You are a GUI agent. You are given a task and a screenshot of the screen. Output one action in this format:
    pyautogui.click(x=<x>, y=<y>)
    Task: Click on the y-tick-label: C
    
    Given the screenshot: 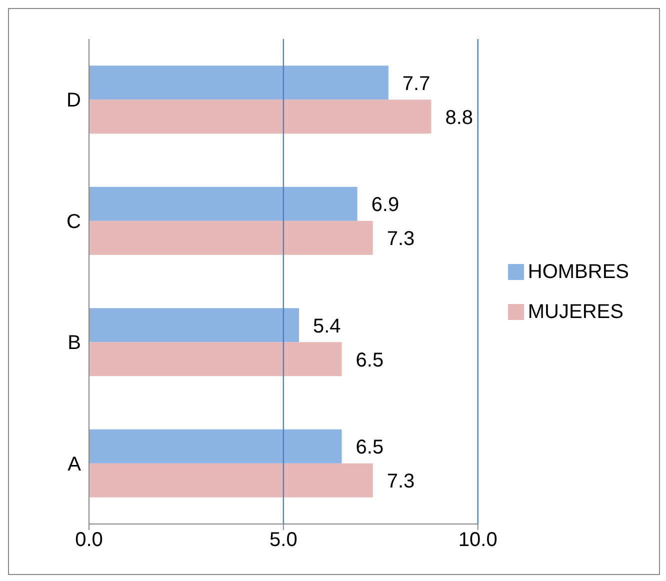 What is the action you would take?
    pyautogui.click(x=73, y=221)
    